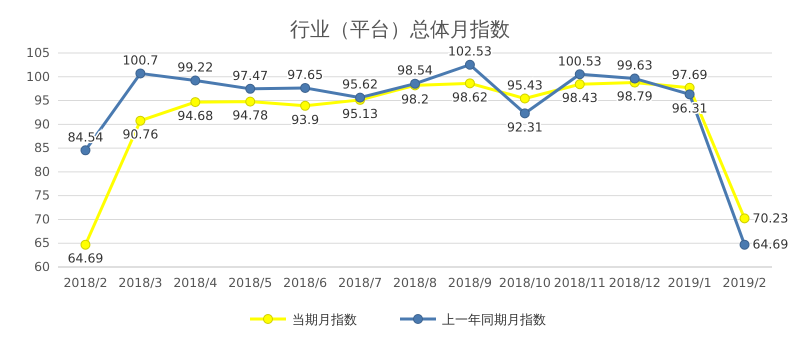  I want to click on x-tick-label: 2018/12, so click(634, 282).